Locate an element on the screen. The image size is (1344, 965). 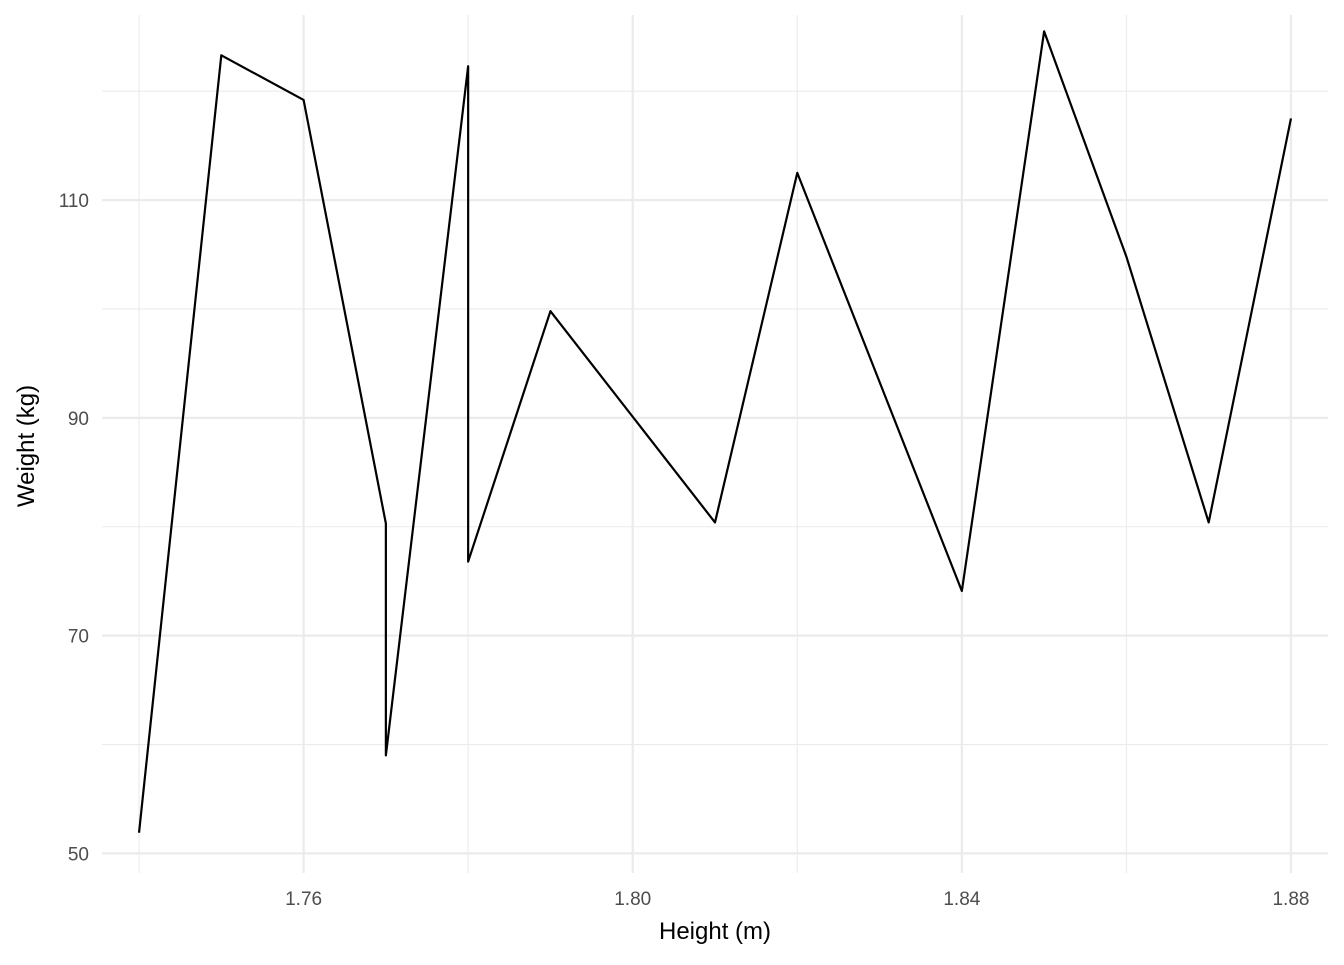
x-axis-ticks: 1.76 1.80 1.84 1.88 is located at coordinates (797, 899).